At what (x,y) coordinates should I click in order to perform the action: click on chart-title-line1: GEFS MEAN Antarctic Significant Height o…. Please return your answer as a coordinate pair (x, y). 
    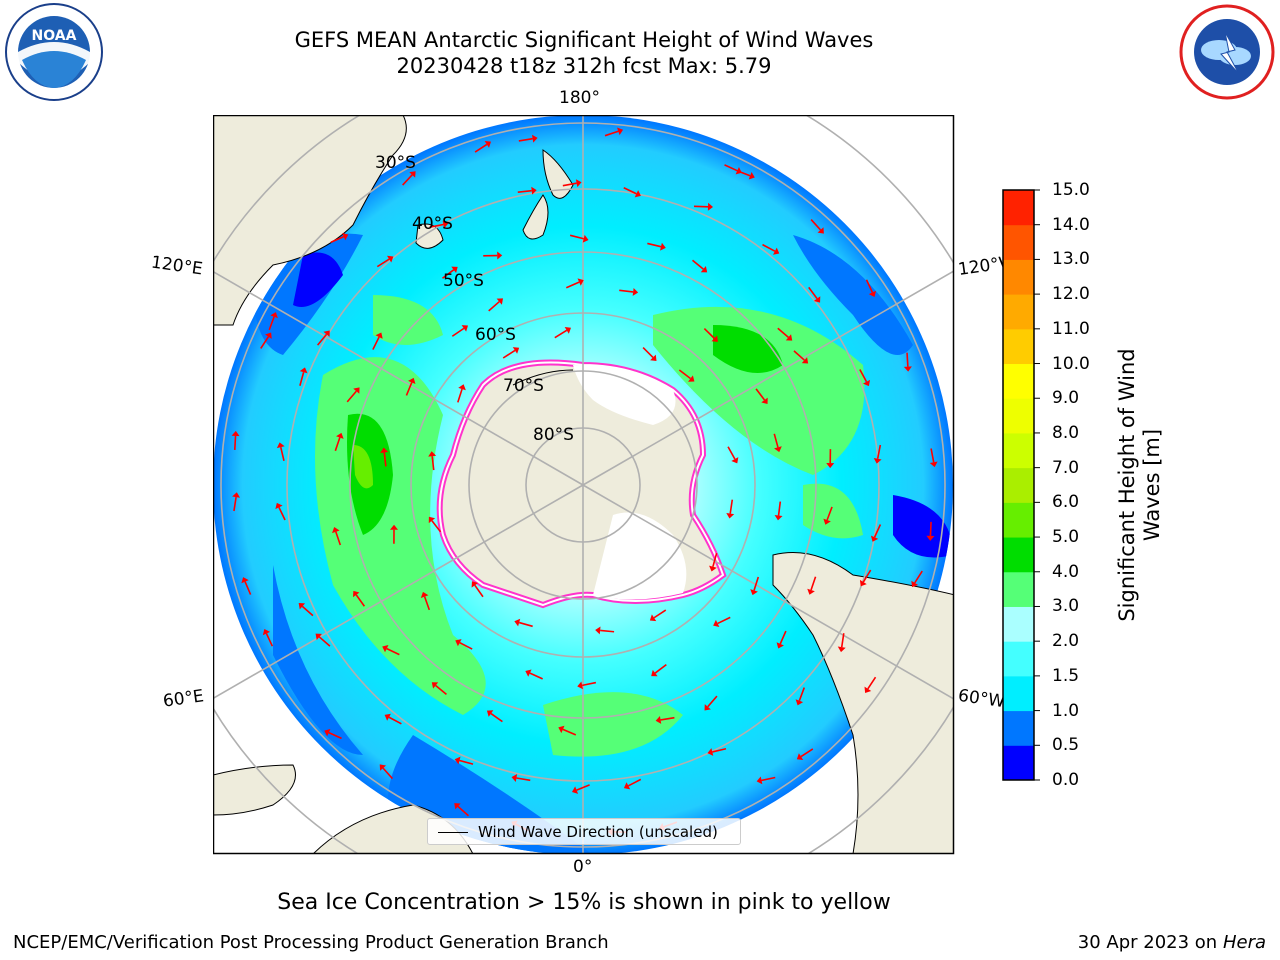
    Looking at the image, I should click on (584, 40).